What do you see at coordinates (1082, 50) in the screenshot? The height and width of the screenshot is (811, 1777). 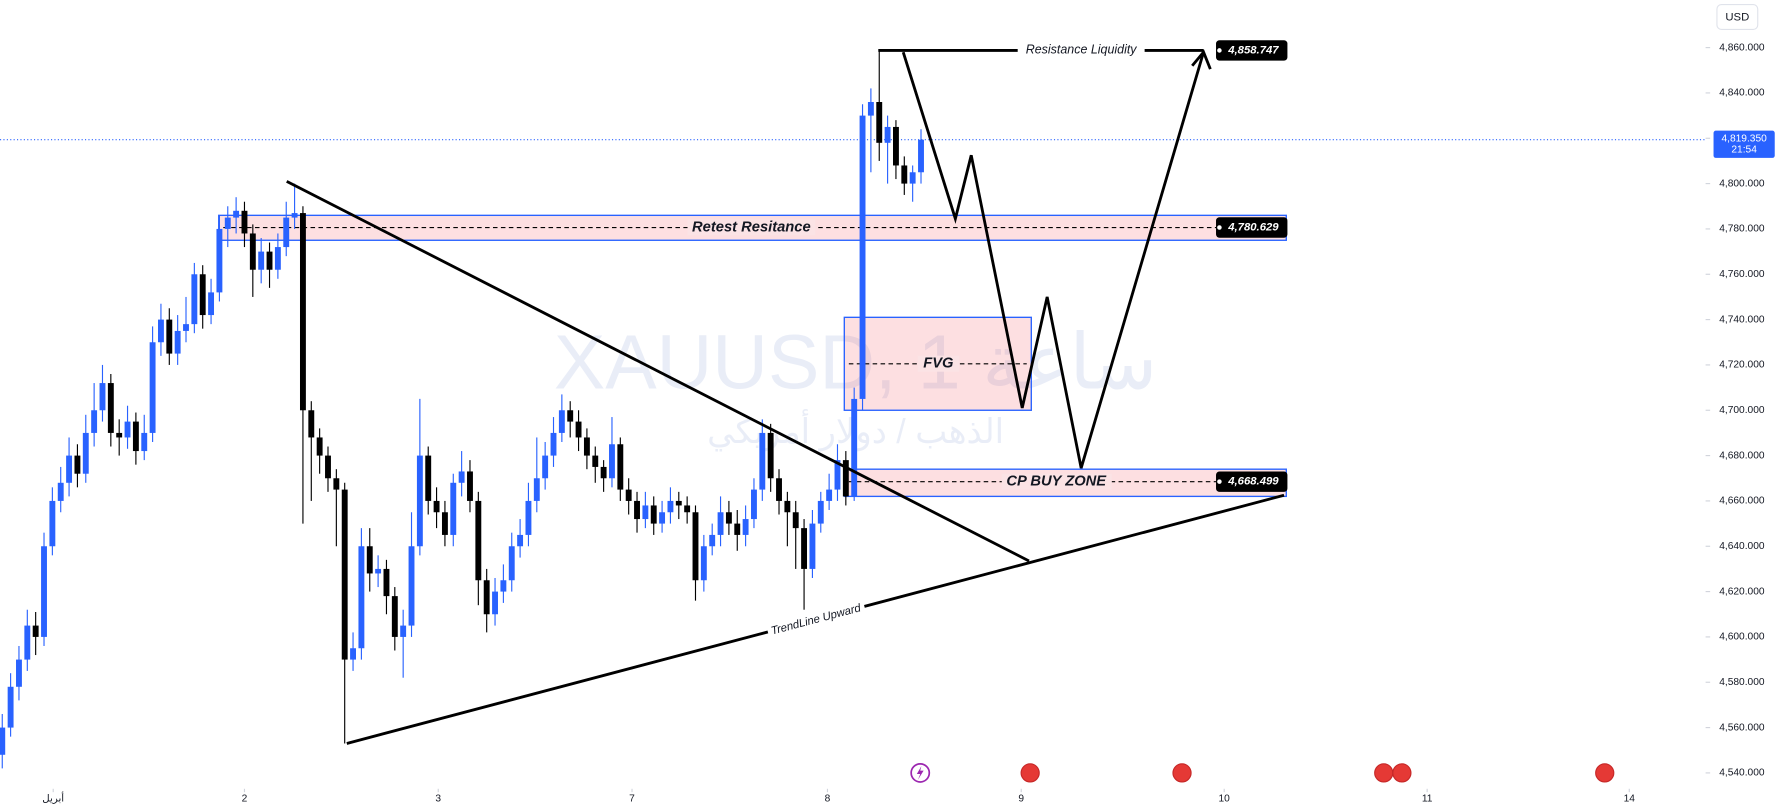 I see `resistance-label: Resistance Liquidity` at bounding box center [1082, 50].